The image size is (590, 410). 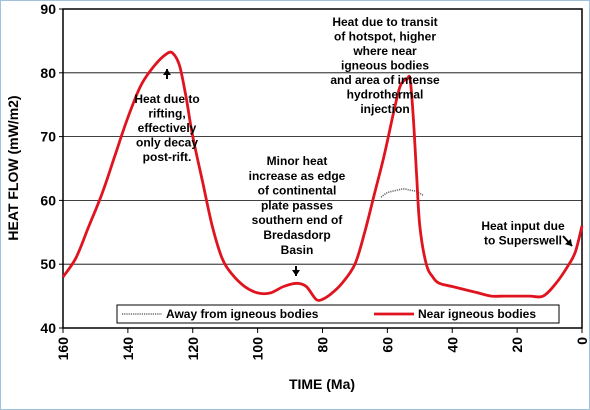 I want to click on annotation-line: Minor heat, so click(x=297, y=161).